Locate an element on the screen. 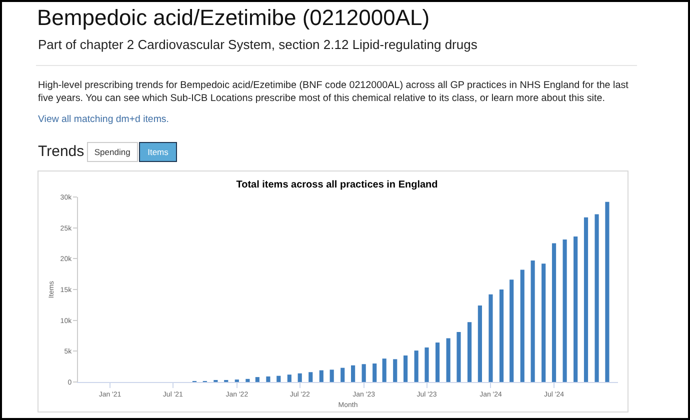  chart-title: Total items across all practices in England is located at coordinates (337, 185).